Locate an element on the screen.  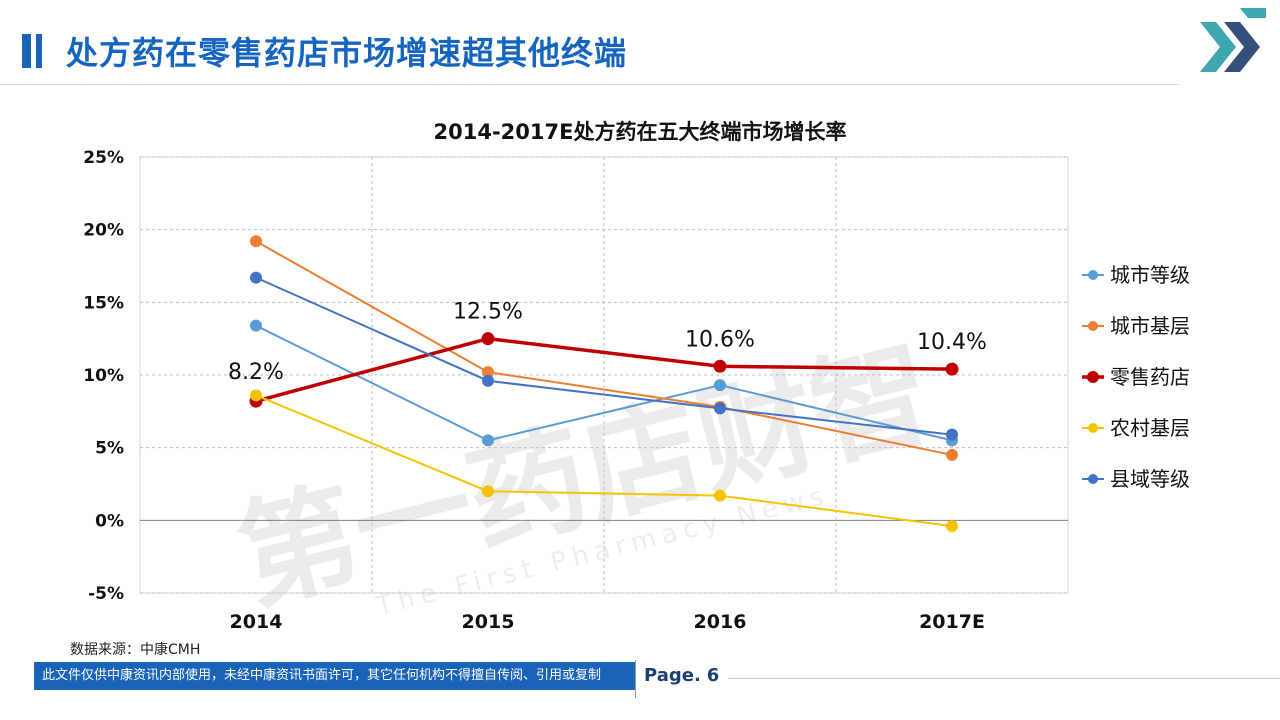
legend-label: 农村基层 is located at coordinates (1150, 428).